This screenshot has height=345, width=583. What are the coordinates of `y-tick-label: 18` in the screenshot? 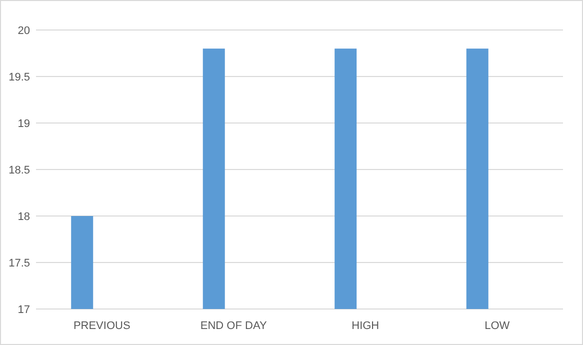 It's located at (24, 216).